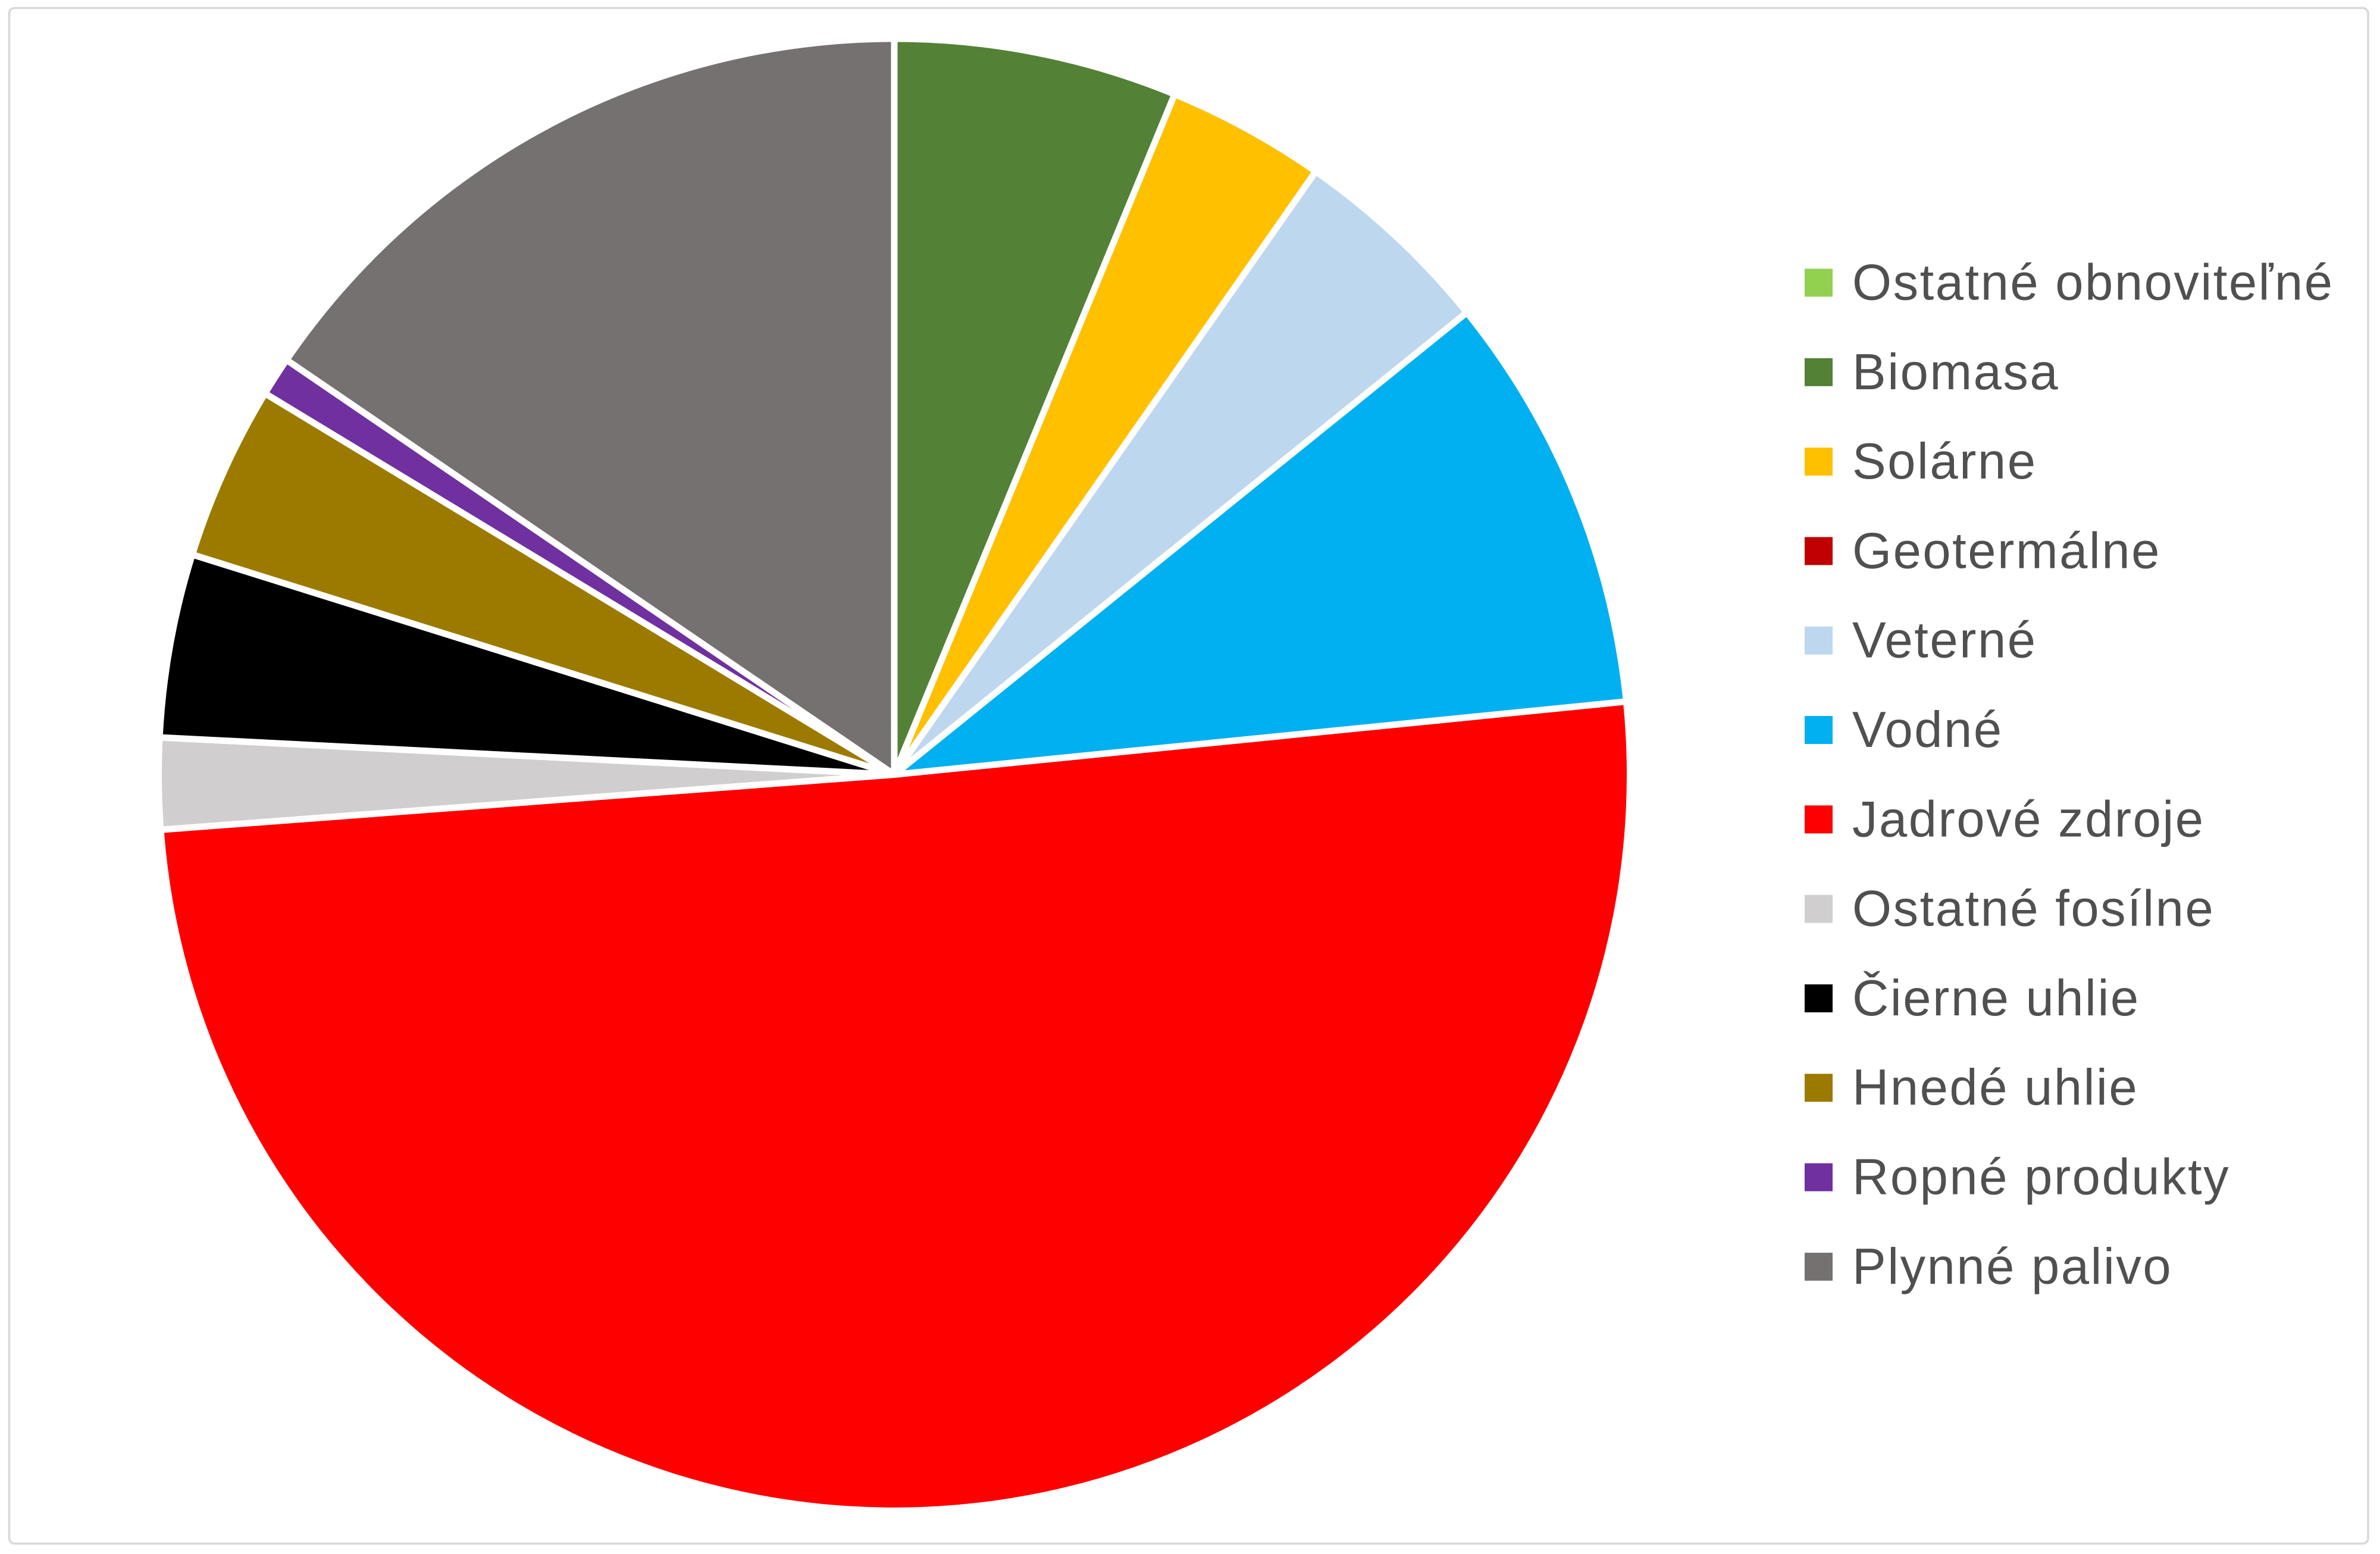 This screenshot has width=2380, height=1554. What do you see at coordinates (1944, 640) in the screenshot?
I see `svg-text: Veterné` at bounding box center [1944, 640].